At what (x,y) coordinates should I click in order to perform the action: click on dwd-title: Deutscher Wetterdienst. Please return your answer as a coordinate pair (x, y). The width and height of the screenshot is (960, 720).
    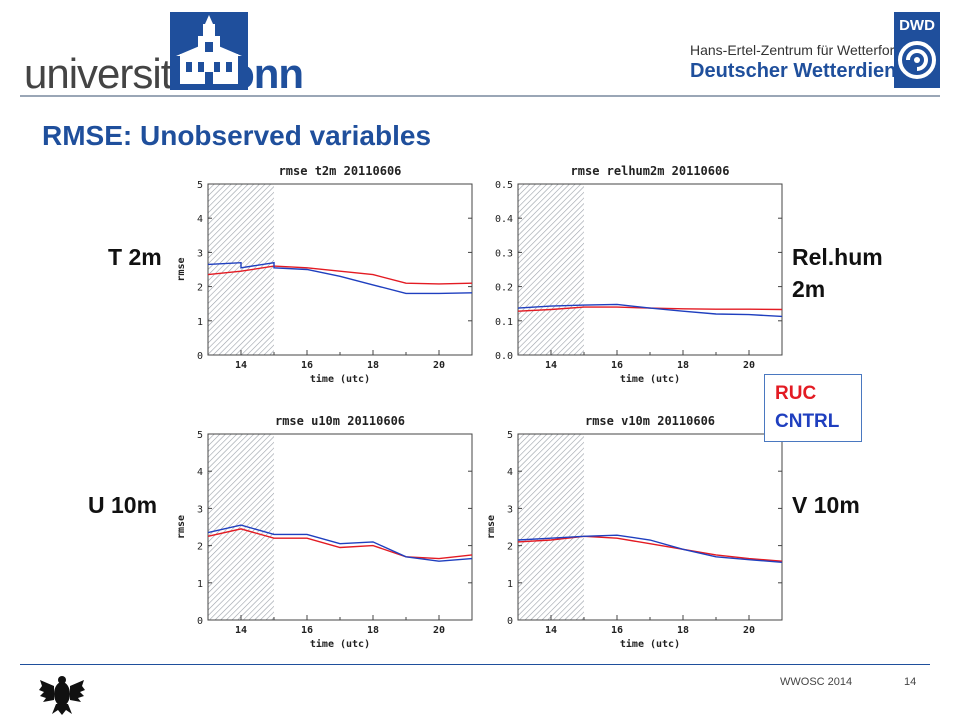
    Looking at the image, I should click on (802, 71).